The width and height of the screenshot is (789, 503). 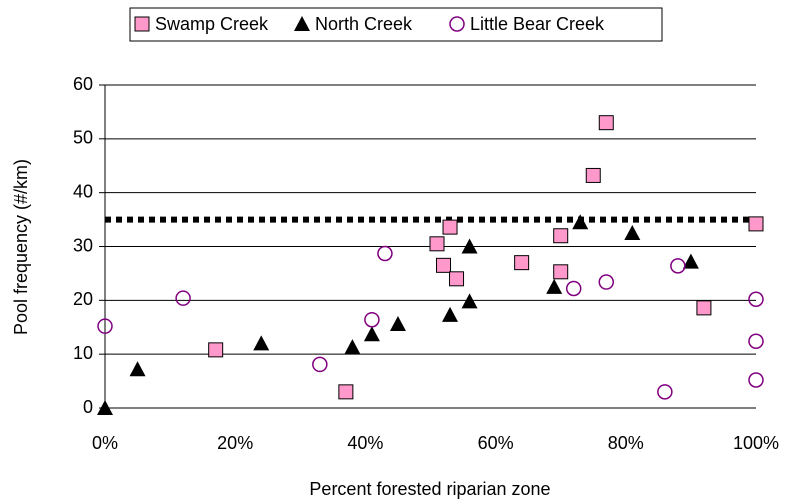 What do you see at coordinates (429, 489) in the screenshot?
I see `x-axis-label: Percent forested riparian zone` at bounding box center [429, 489].